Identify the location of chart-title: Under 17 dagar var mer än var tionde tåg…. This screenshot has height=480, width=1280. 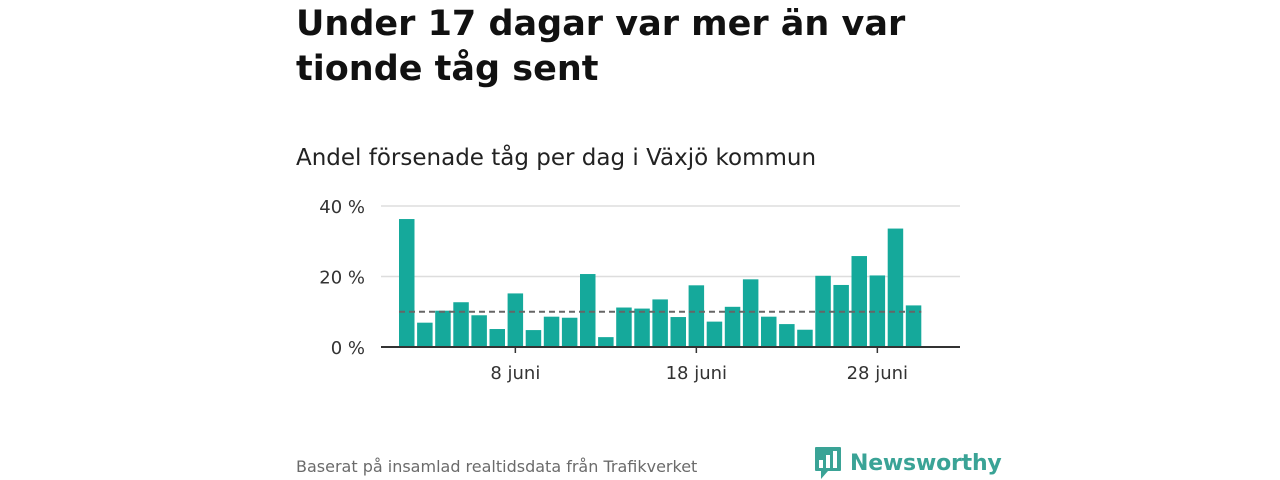
(601, 46).